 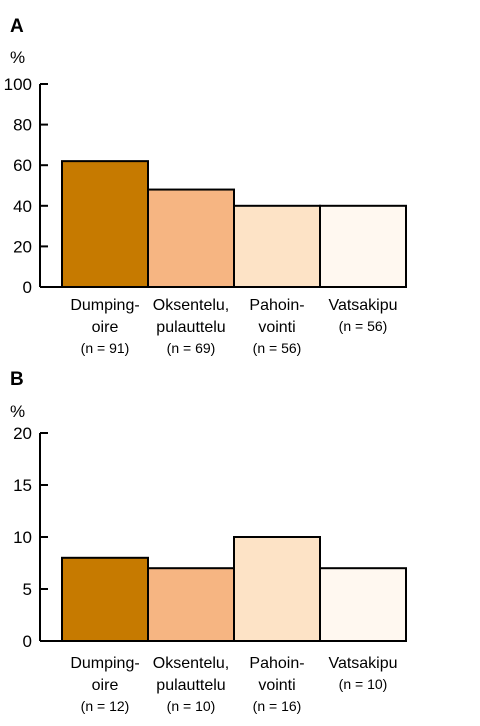 What do you see at coordinates (105, 685) in the screenshot?
I see `panel-b-category-label: oire` at bounding box center [105, 685].